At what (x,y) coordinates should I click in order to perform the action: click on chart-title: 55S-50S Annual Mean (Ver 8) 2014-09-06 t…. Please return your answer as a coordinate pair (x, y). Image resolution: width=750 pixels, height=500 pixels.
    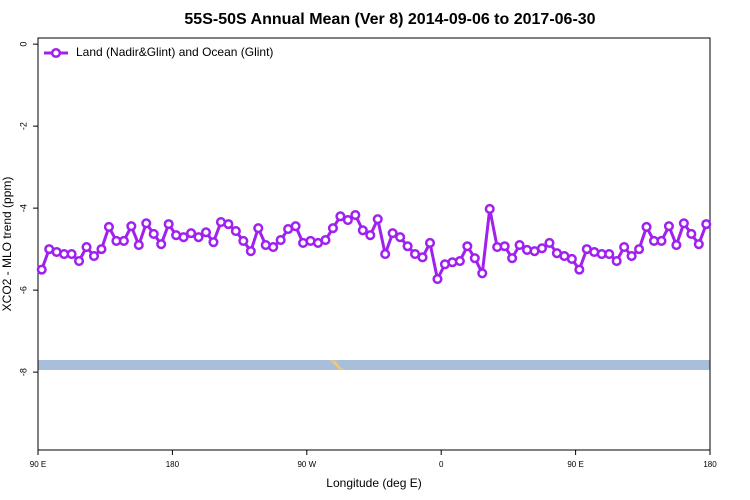
    Looking at the image, I should click on (389, 19).